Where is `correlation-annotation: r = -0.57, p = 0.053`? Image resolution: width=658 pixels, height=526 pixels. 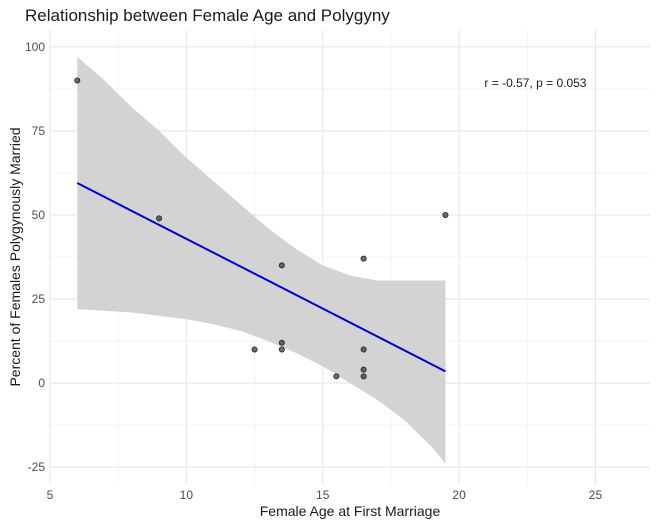
correlation-annotation: r = -0.57, p = 0.053 is located at coordinates (535, 83).